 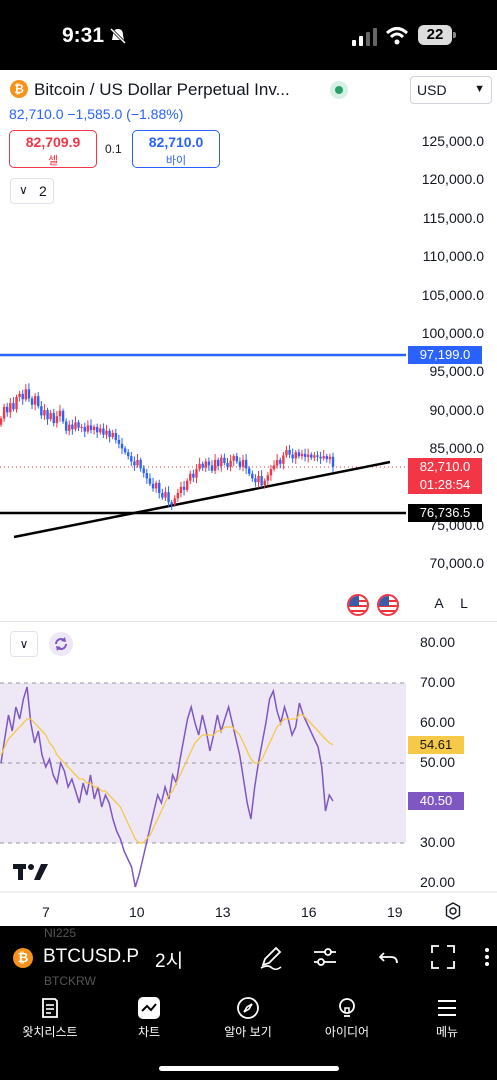 I want to click on tradingview-logo-icon, so click(x=31, y=872).